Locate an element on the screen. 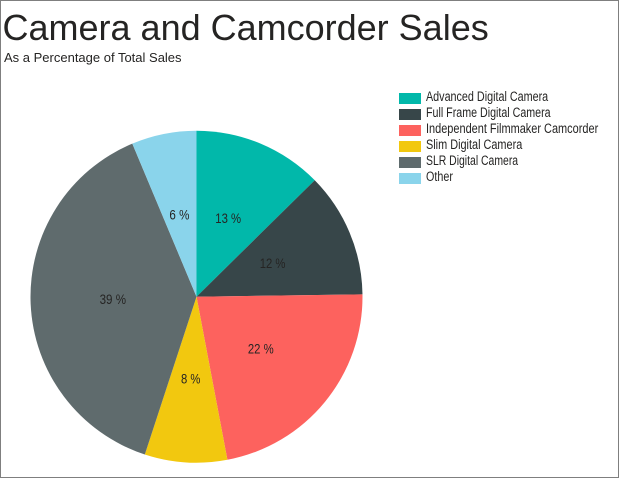  svg-text: 22 % is located at coordinates (261, 348).